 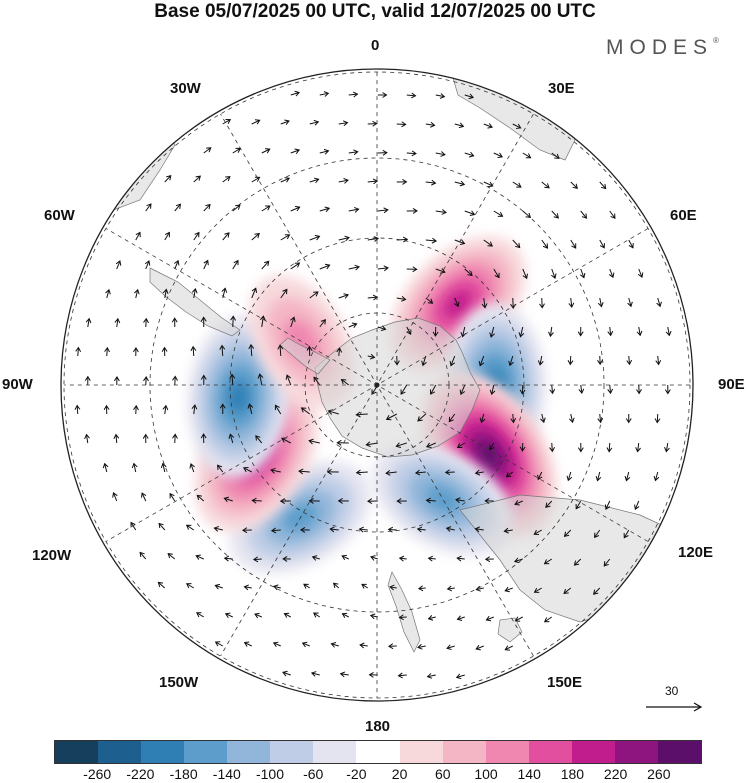 What do you see at coordinates (404, 612) in the screenshot?
I see `new-zealand` at bounding box center [404, 612].